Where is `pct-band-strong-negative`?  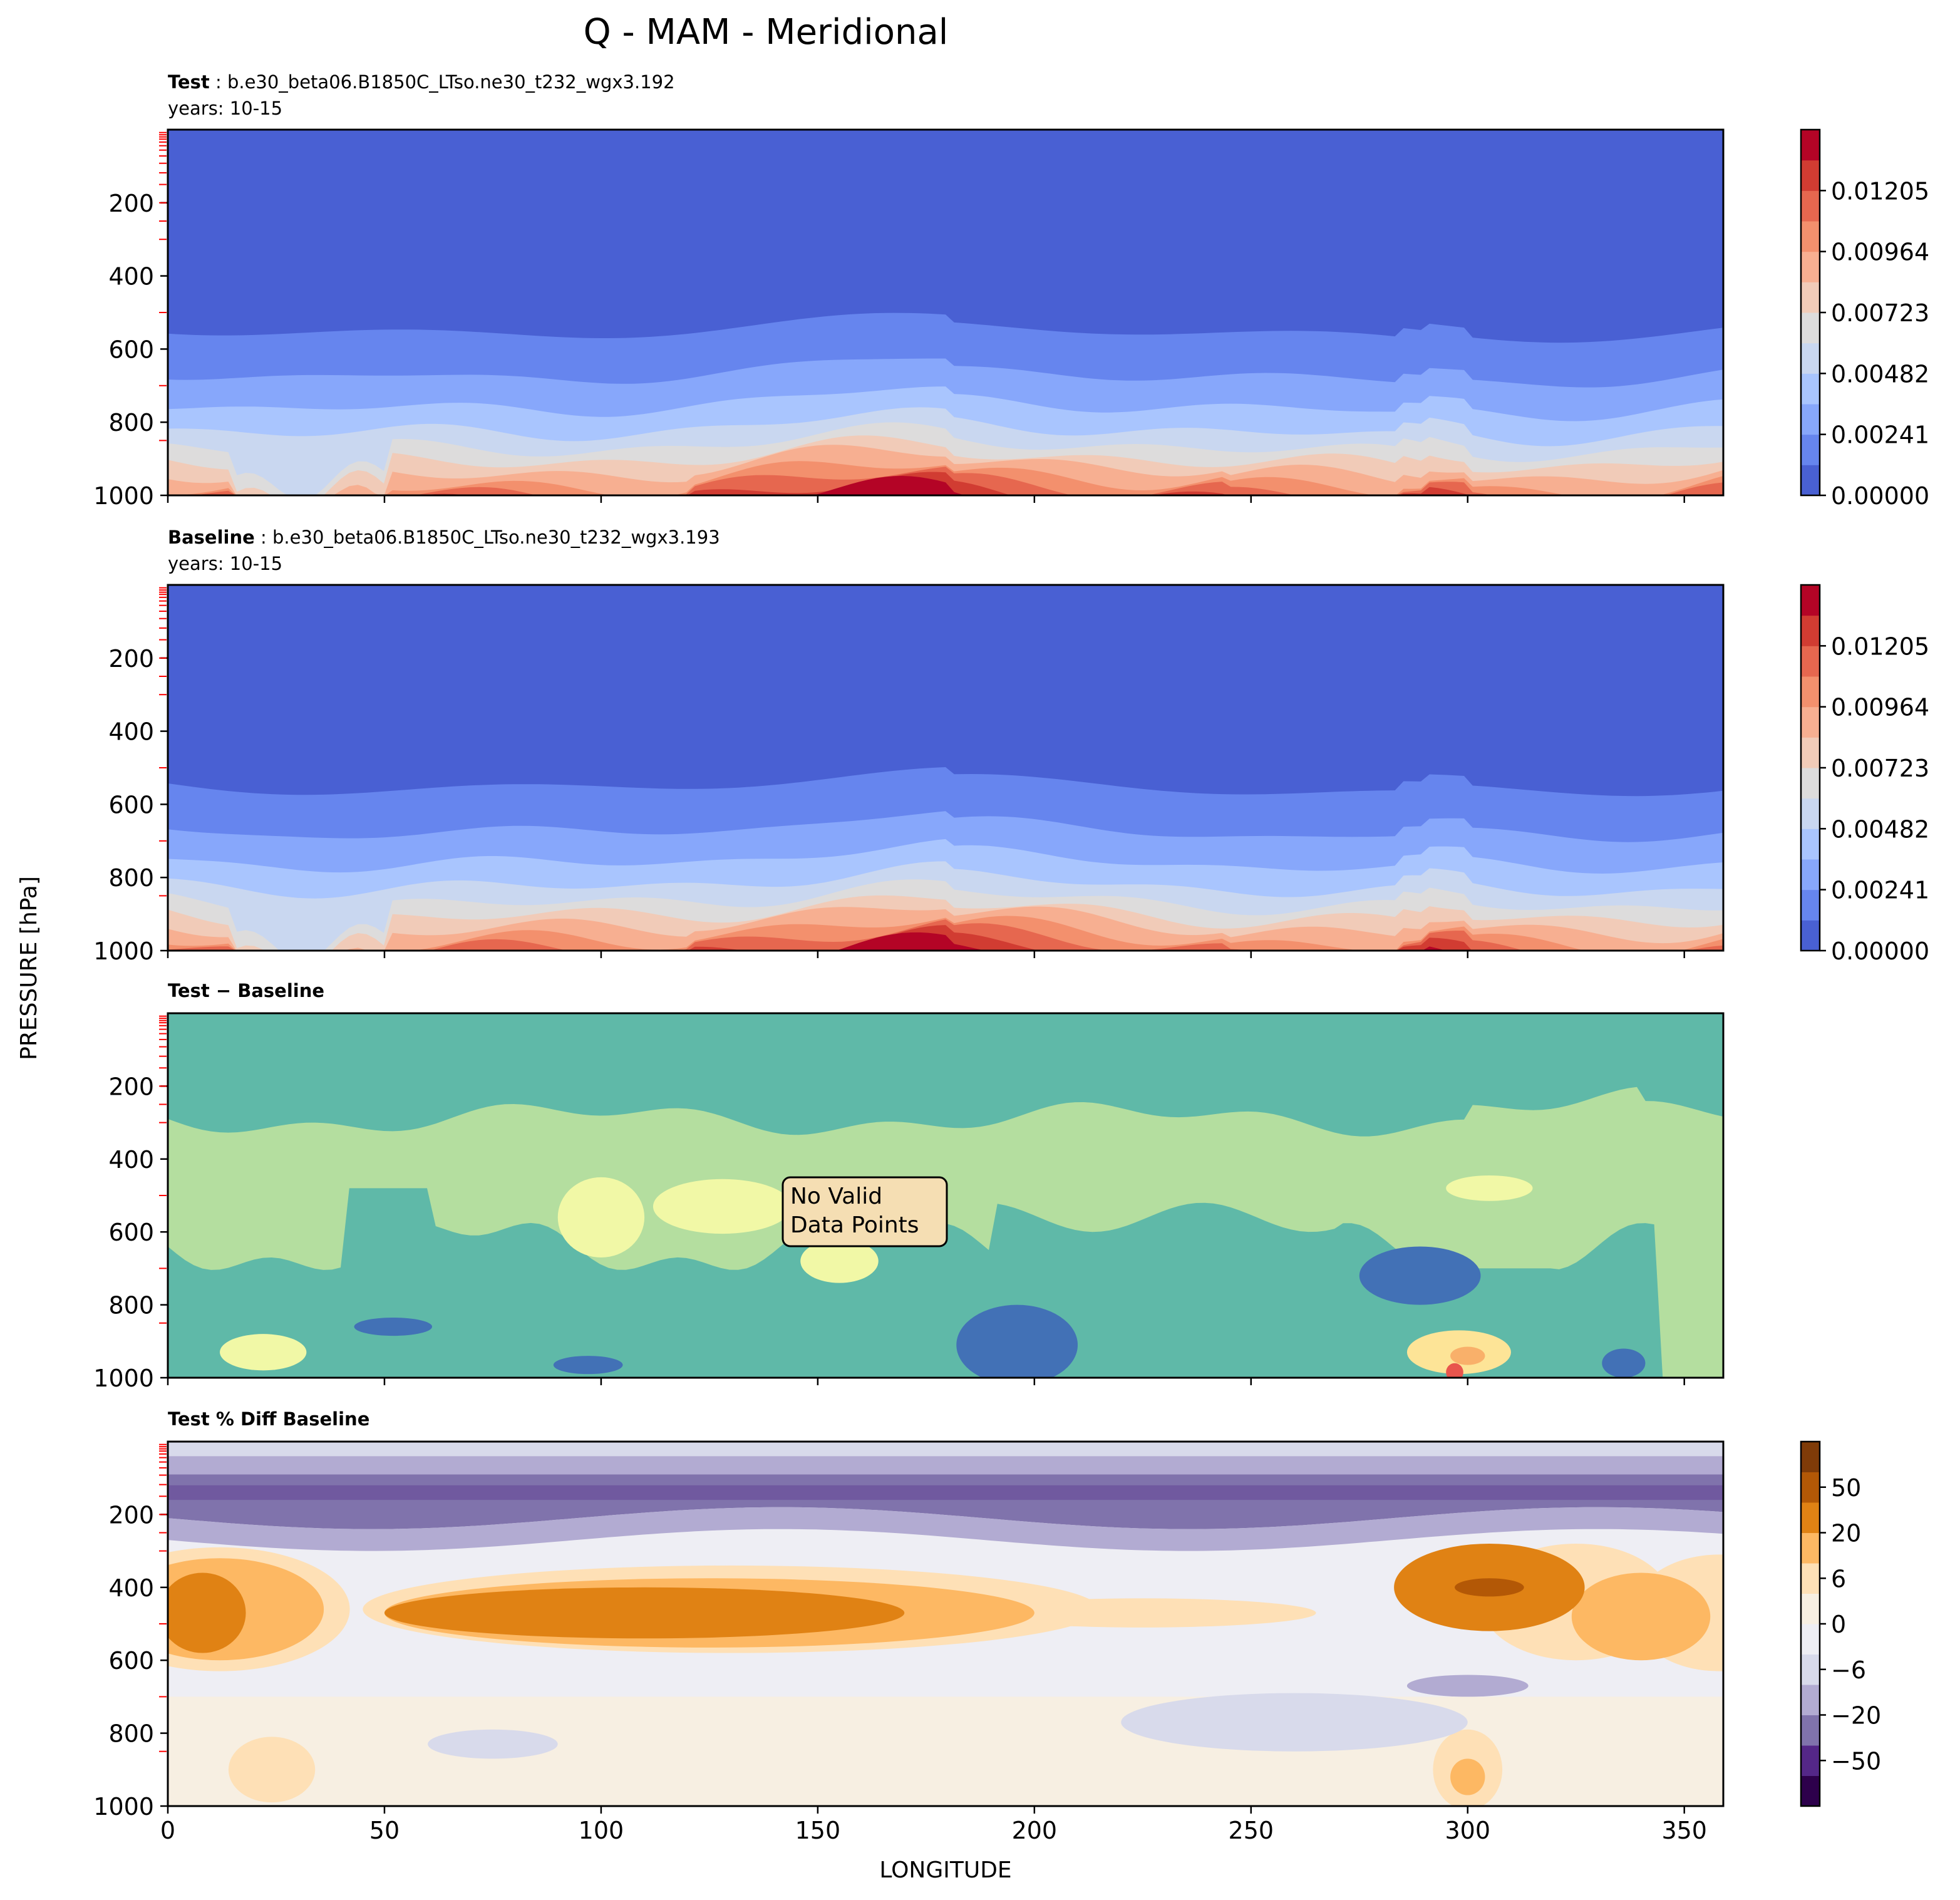 pct-band-strong-negative is located at coordinates (945, 1501).